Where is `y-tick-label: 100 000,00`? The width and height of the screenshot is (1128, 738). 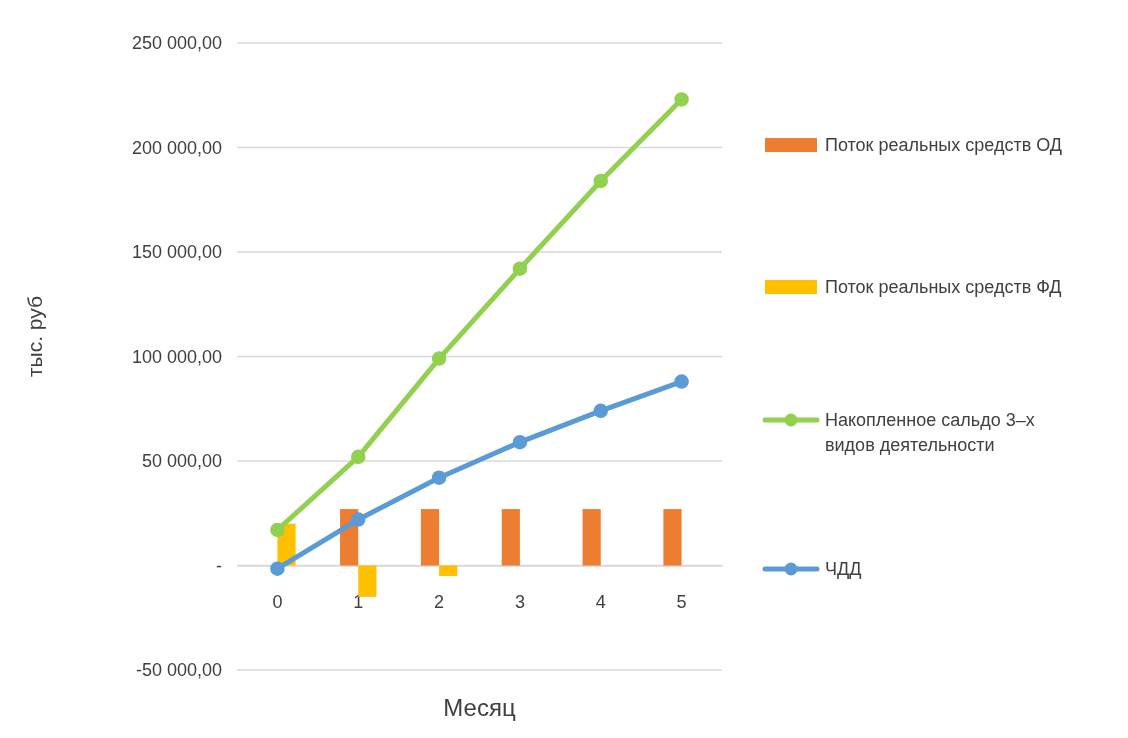 y-tick-label: 100 000,00 is located at coordinates (176, 356).